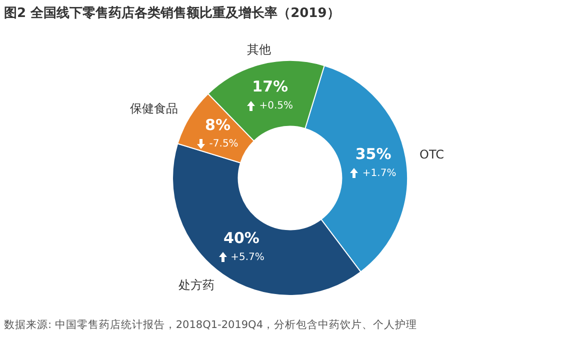 Image resolution: width=566 pixels, height=339 pixels. Describe the element at coordinates (259, 49) in the screenshot. I see `slice-label: 其他` at that location.